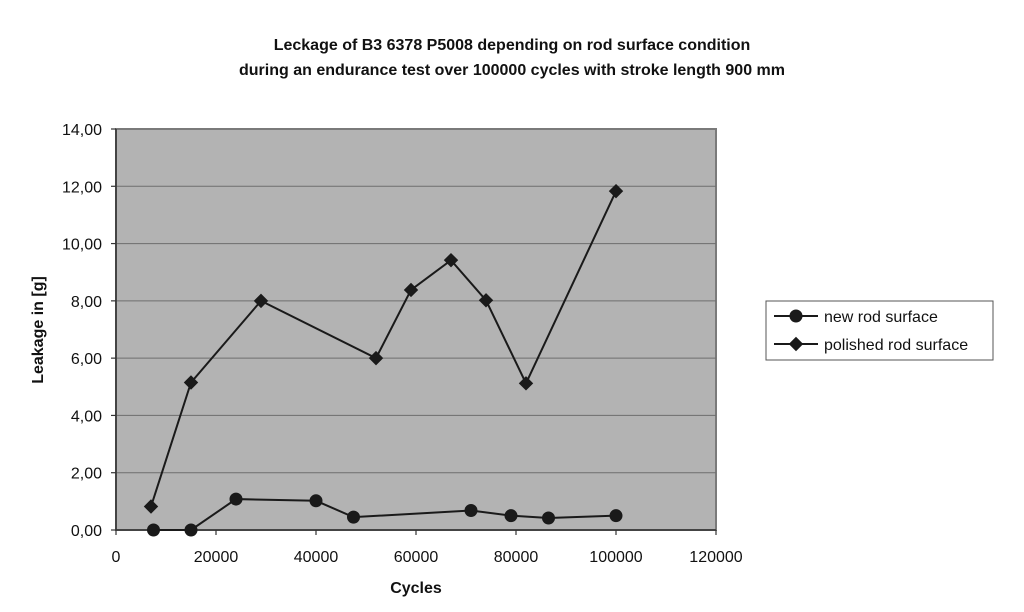 The width and height of the screenshot is (1024, 612). I want to click on x-tick-label-0: 0, so click(116, 557).